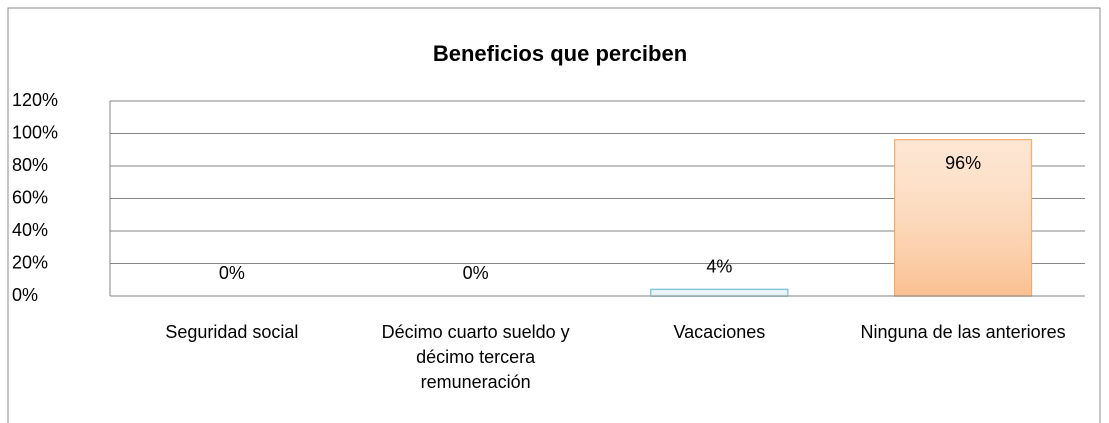 Image resolution: width=1109 pixels, height=423 pixels. Describe the element at coordinates (25, 295) in the screenshot. I see `y-tick-label: 0%` at that location.